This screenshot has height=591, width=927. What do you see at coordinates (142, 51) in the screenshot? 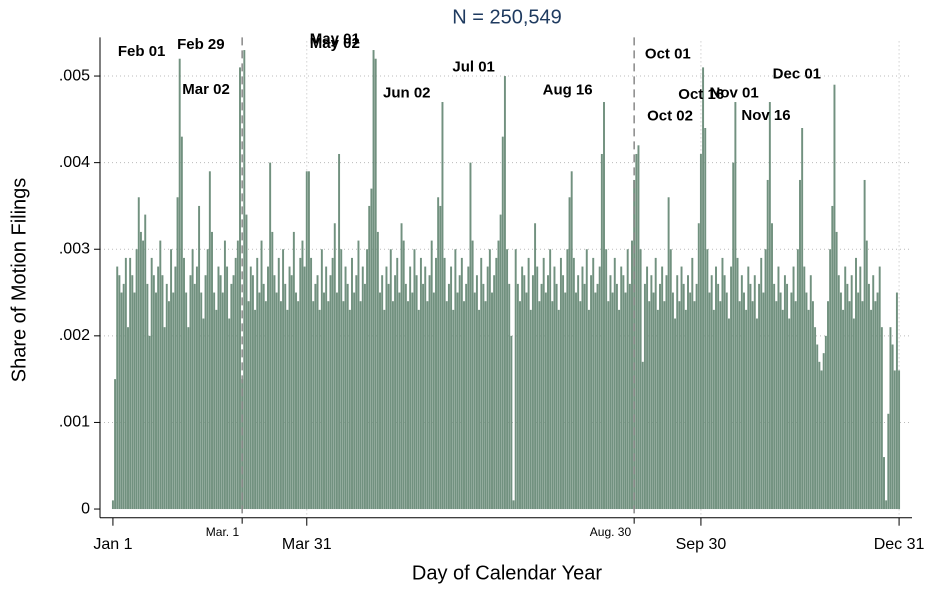
I see `annotation: Feb 01` at bounding box center [142, 51].